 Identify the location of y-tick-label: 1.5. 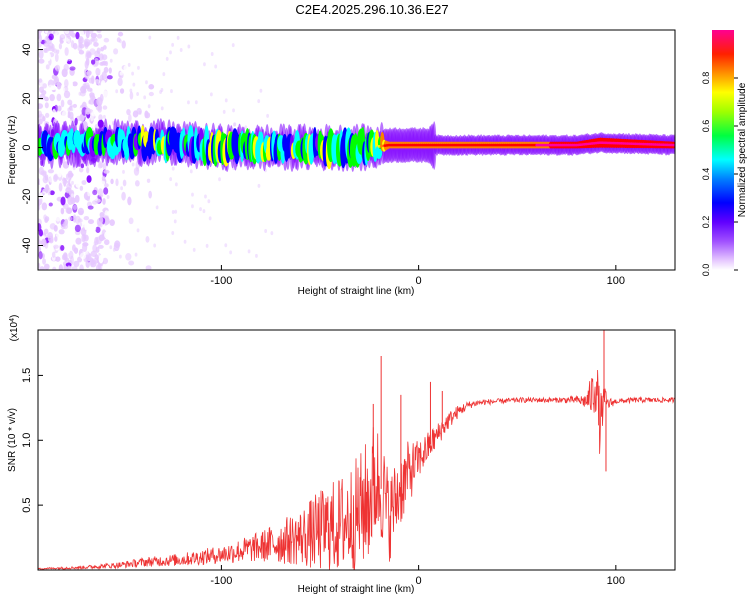
(27, 375).